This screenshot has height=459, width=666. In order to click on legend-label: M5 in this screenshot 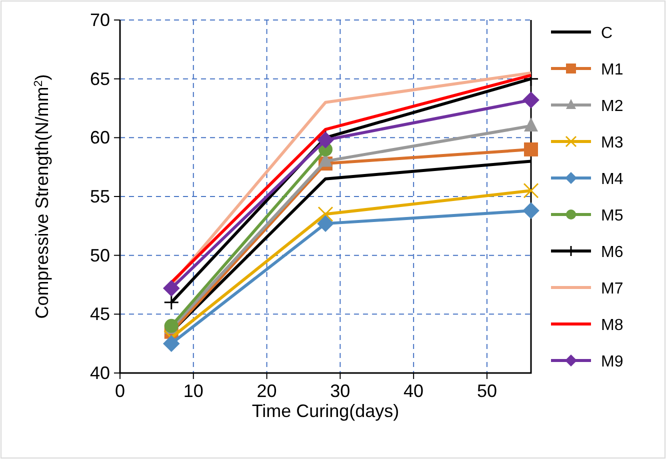, I will do `click(612, 216)`.